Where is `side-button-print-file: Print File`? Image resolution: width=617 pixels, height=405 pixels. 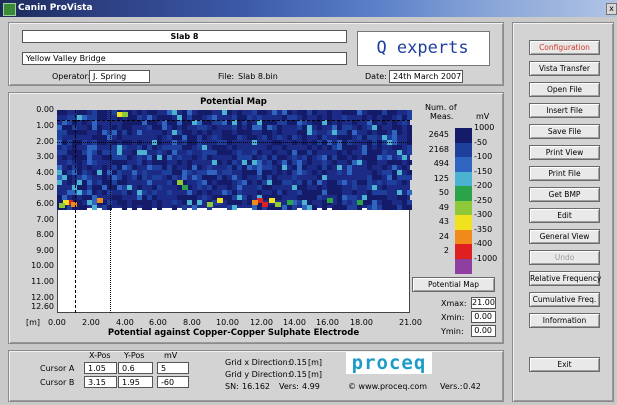 side-button-print-file: Print File is located at coordinates (564, 173).